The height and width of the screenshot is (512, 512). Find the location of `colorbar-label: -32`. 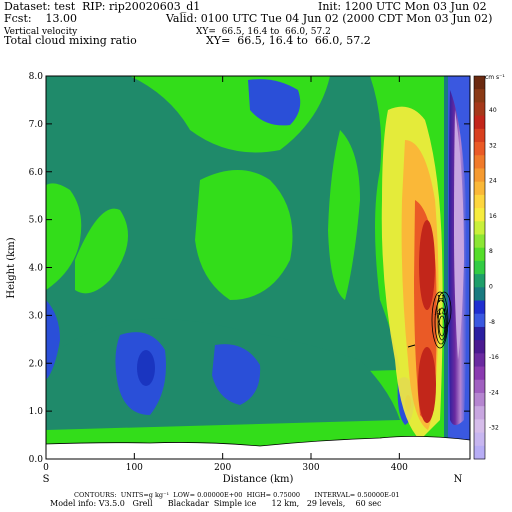

colorbar-label: -32 is located at coordinates (494, 428).